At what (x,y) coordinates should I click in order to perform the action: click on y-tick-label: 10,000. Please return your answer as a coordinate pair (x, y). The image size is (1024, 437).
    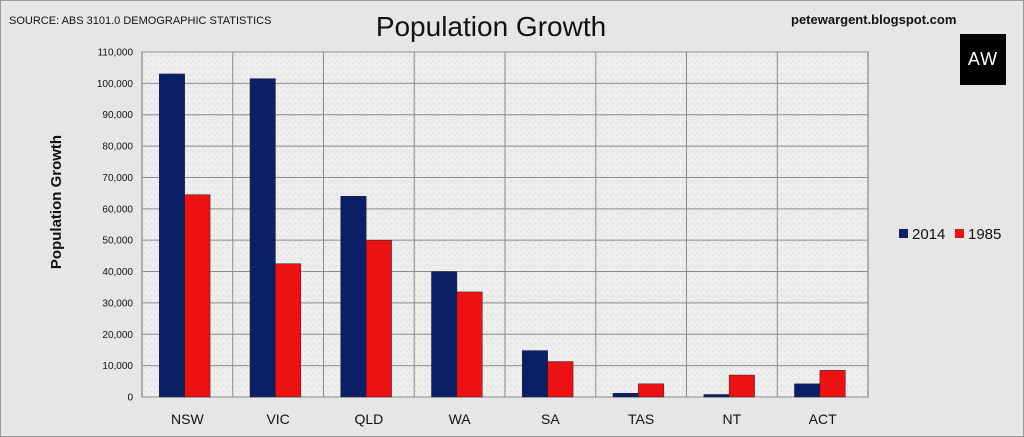
    Looking at the image, I should click on (117, 366).